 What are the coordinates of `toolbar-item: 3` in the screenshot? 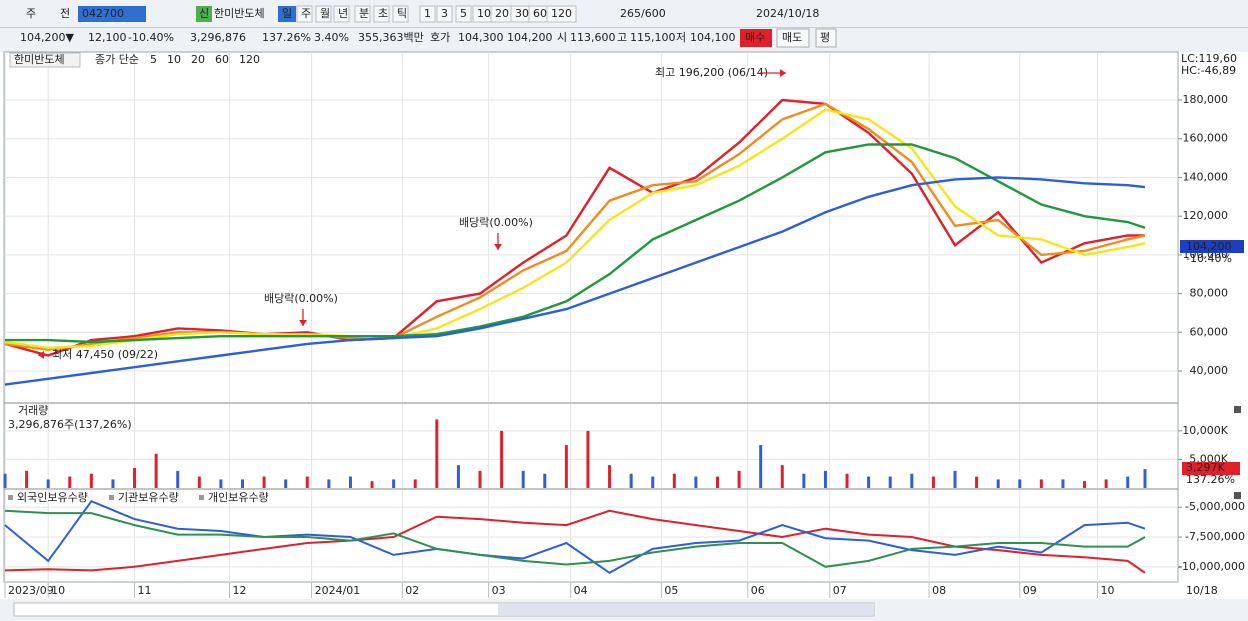 It's located at (444, 13).